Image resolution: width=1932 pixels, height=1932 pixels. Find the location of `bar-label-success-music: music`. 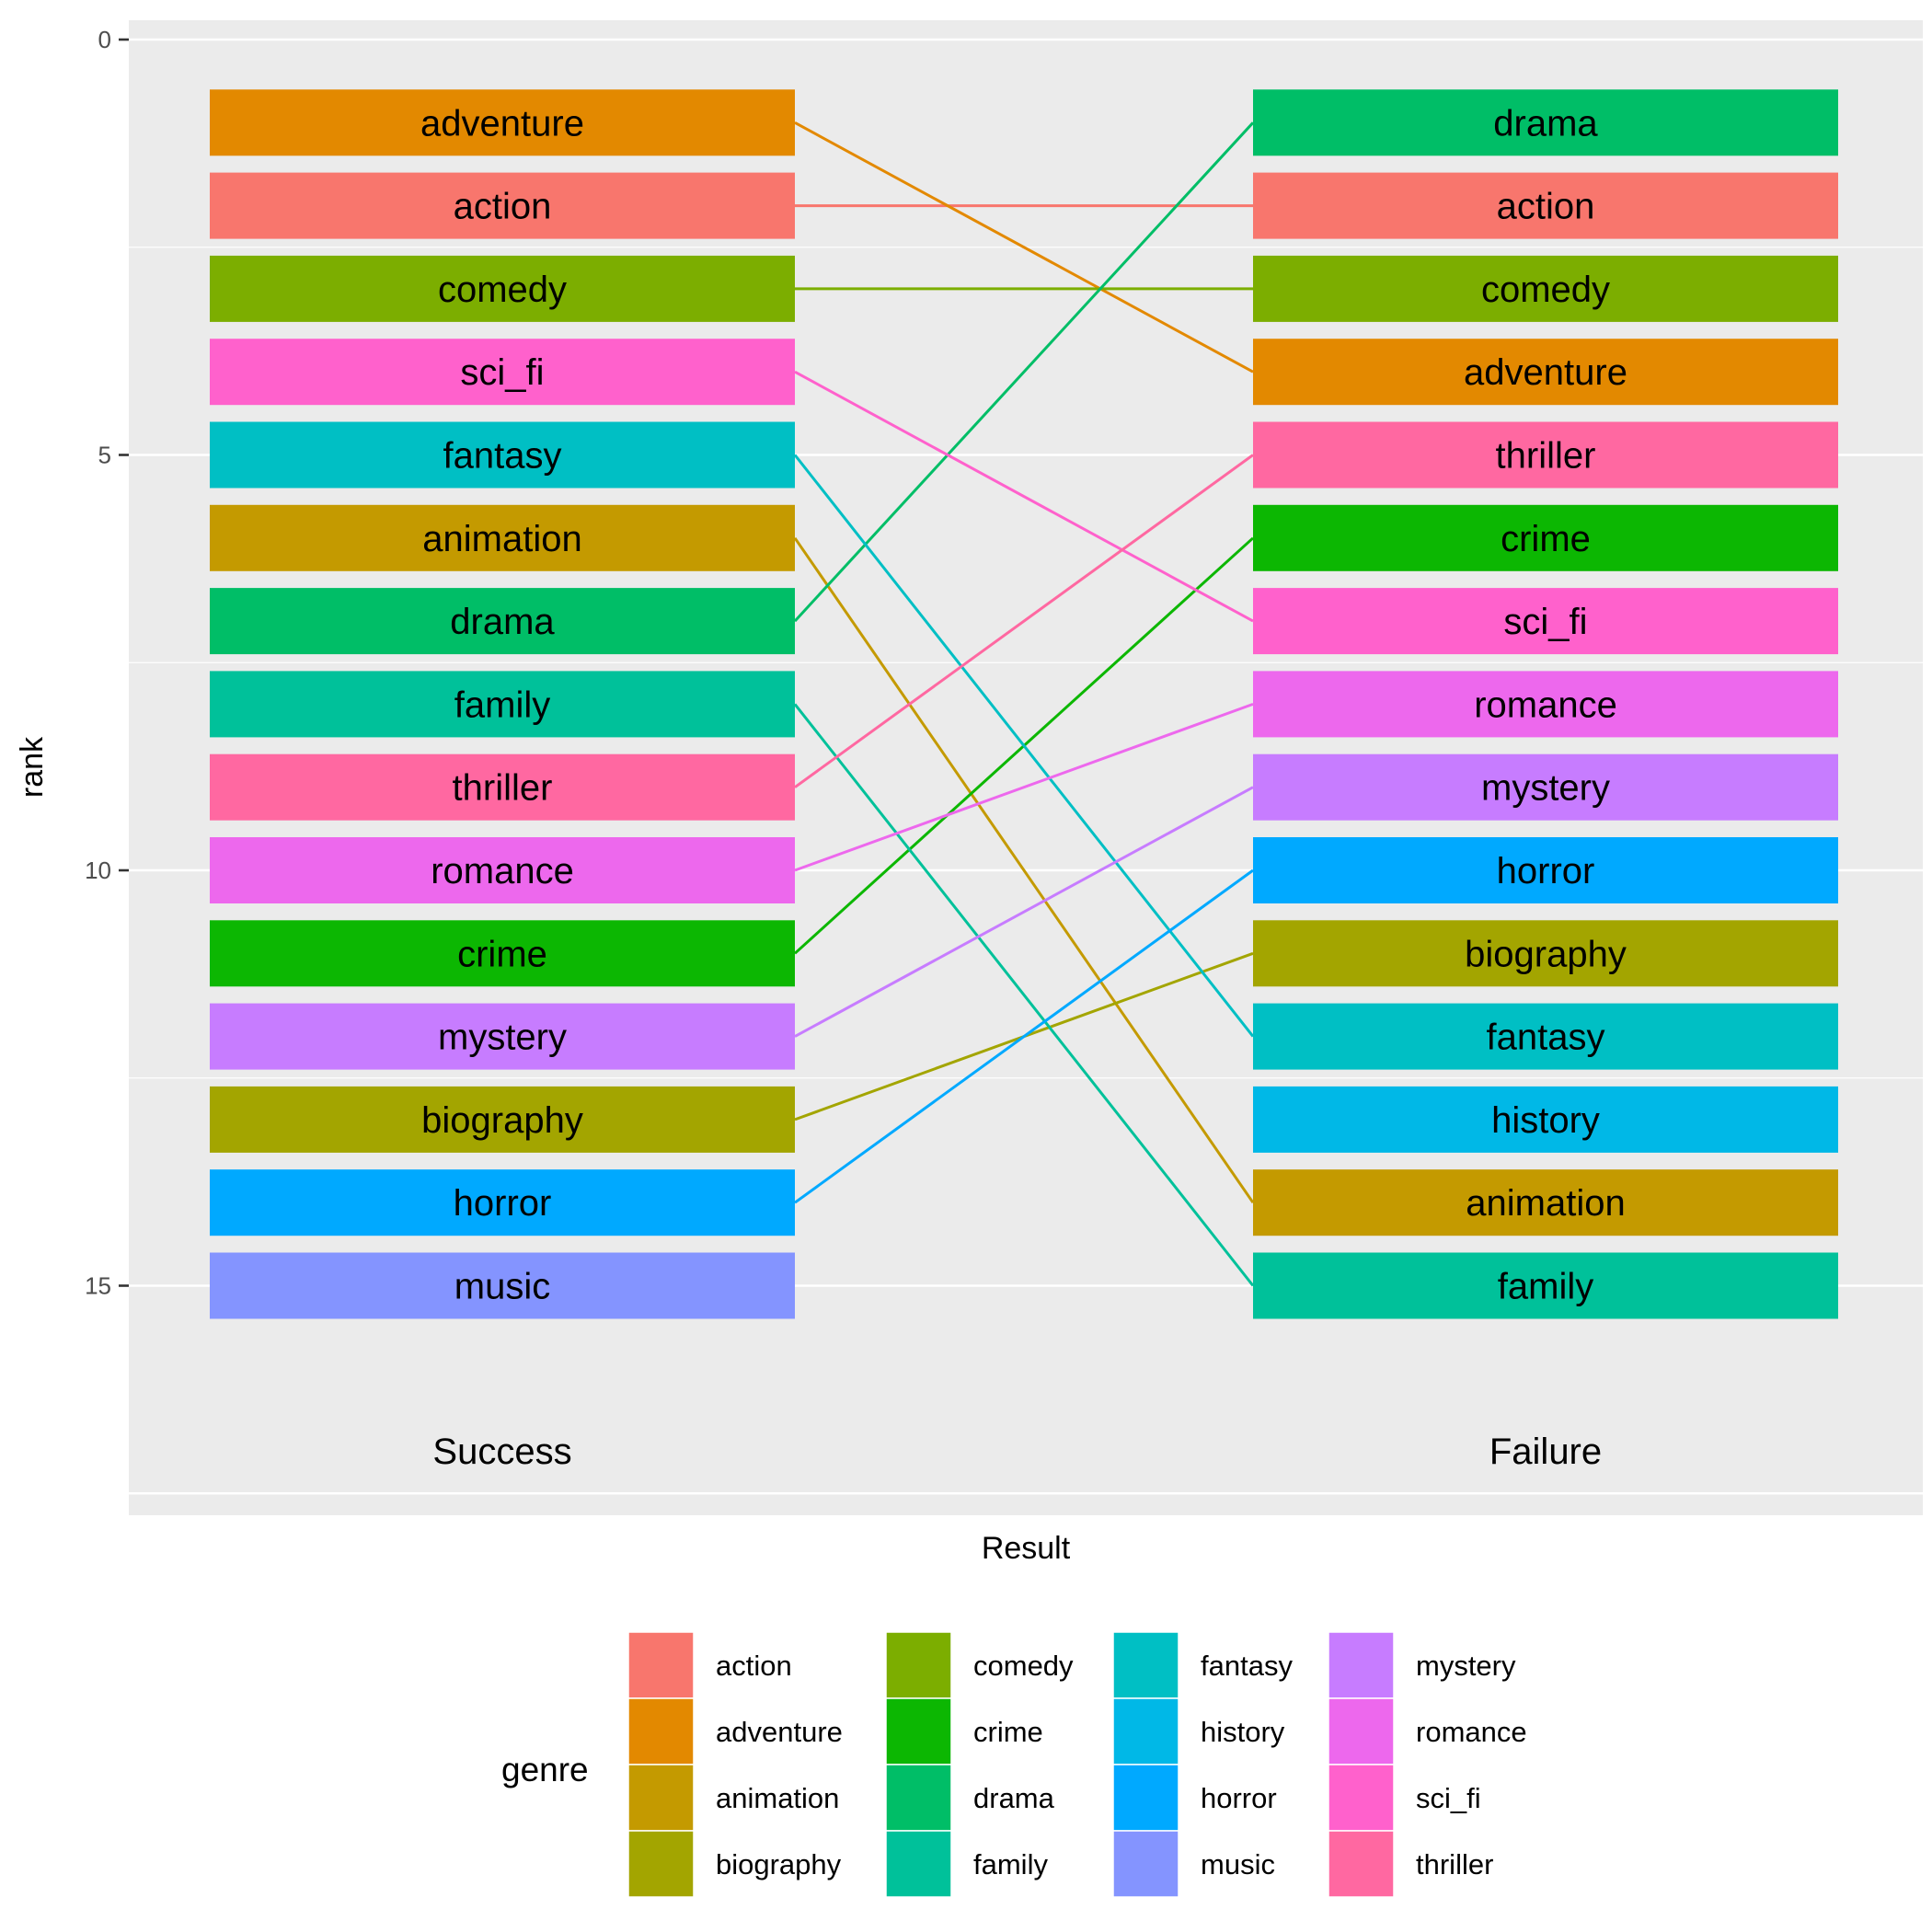

bar-label-success-music: music is located at coordinates (502, 1287).